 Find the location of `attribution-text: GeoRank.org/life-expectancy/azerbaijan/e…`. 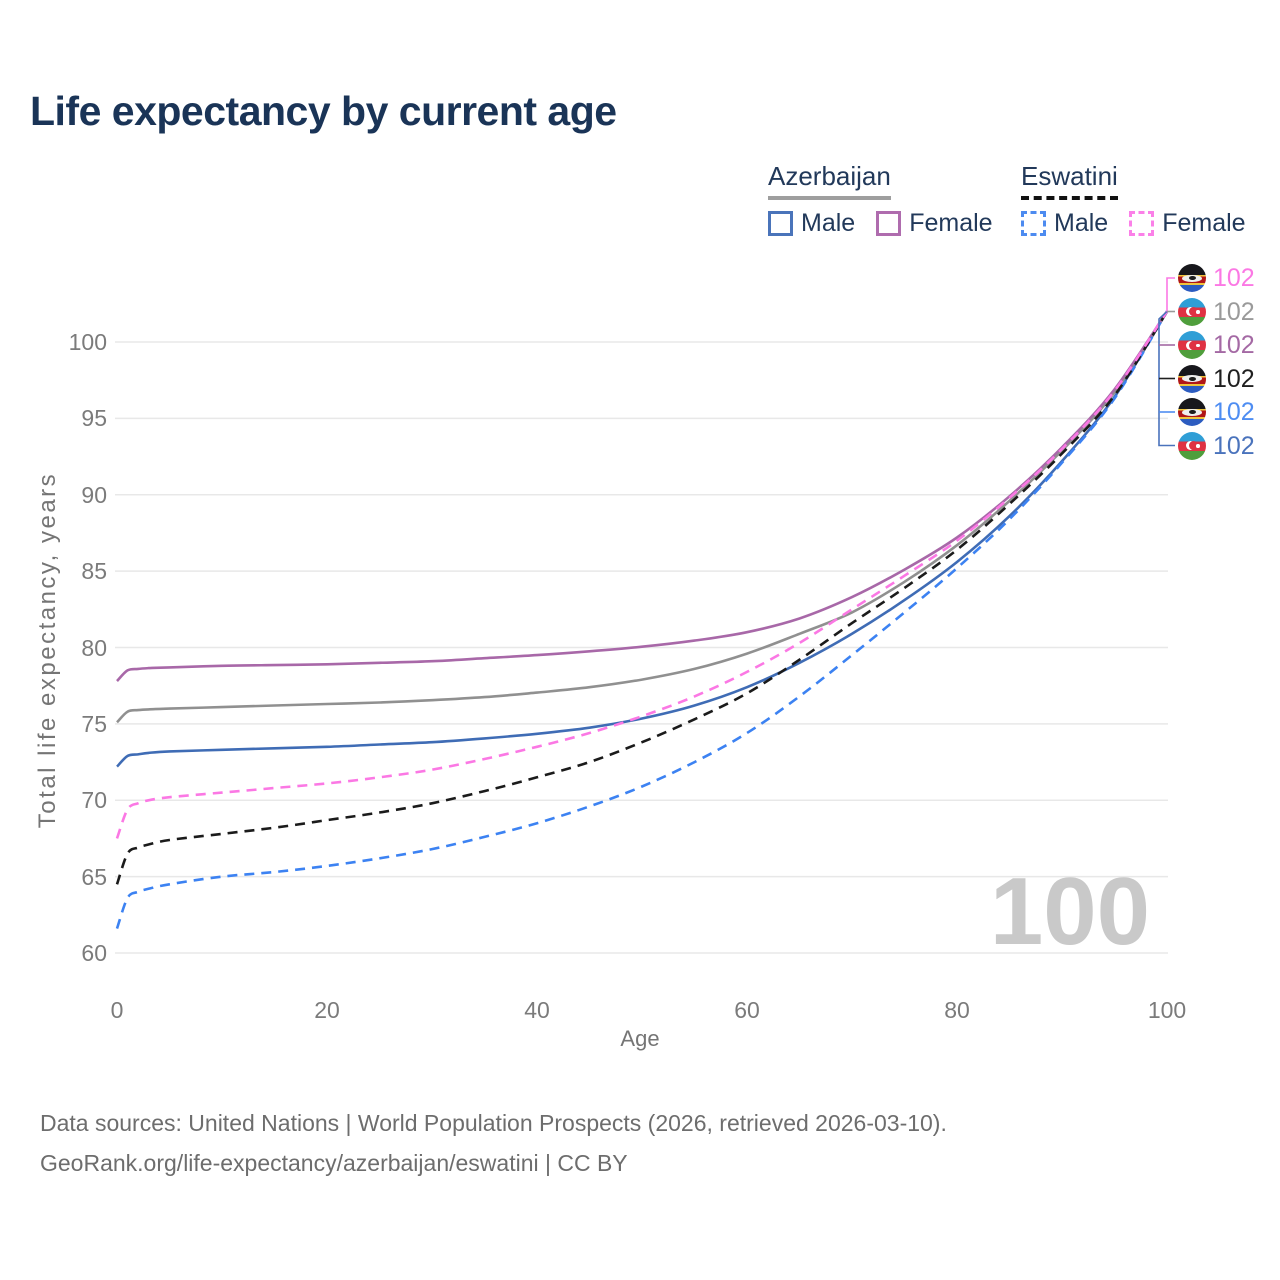

attribution-text: GeoRank.org/life-expectancy/azerbaijan/e… is located at coordinates (334, 1163).